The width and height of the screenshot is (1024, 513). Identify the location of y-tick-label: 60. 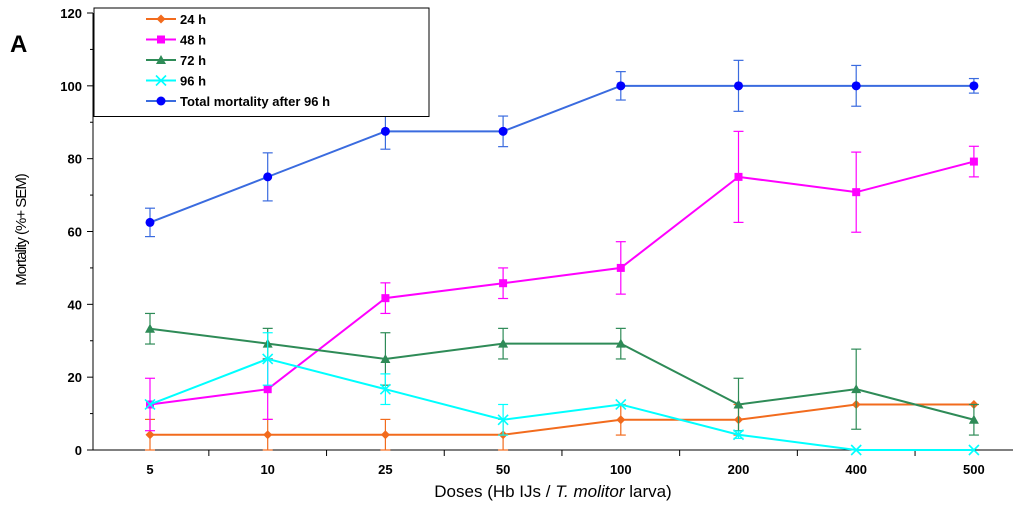
(75, 232).